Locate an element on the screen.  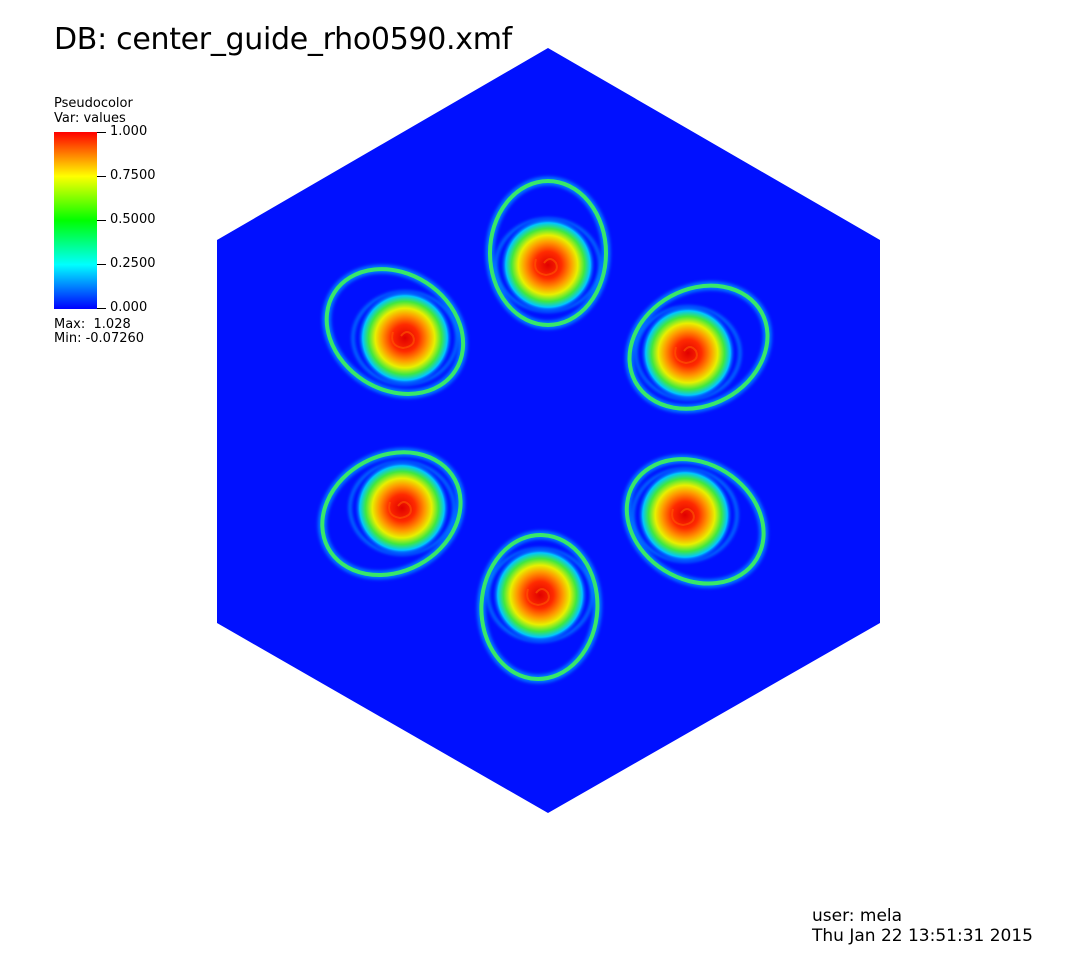
vortex-lower-right is located at coordinates (695, 521).